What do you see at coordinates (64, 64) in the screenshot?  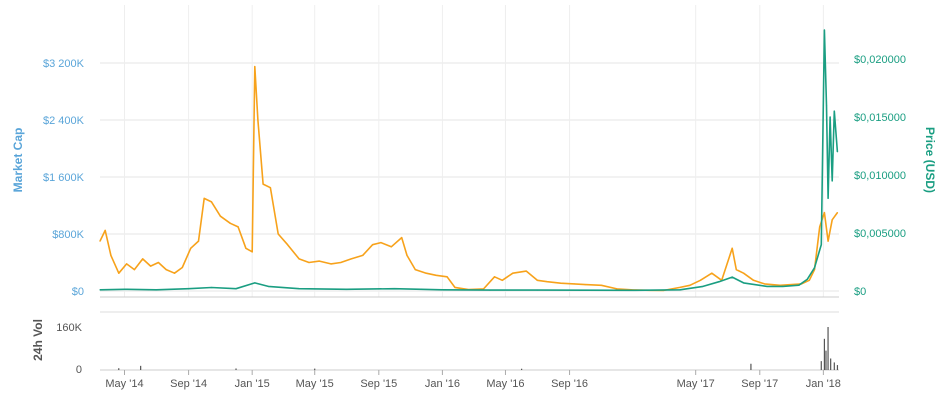 I see `market-cap-tick-label: $3 200K` at bounding box center [64, 64].